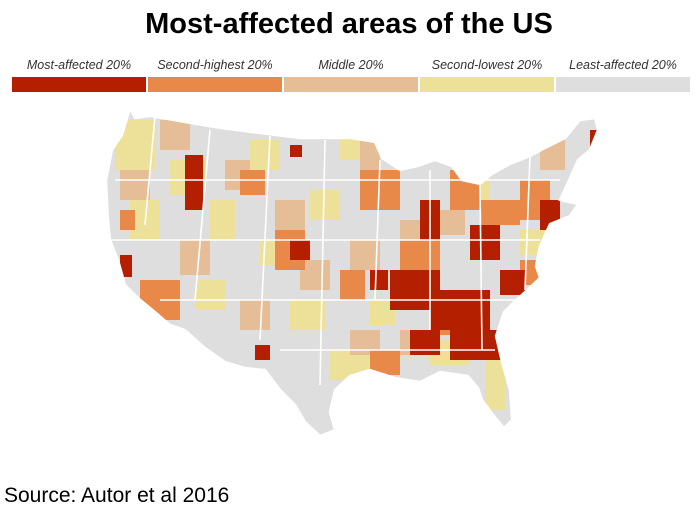 The width and height of the screenshot is (698, 521). I want to click on legend-item-second-lowest: Second-lowest 20%, so click(487, 74).